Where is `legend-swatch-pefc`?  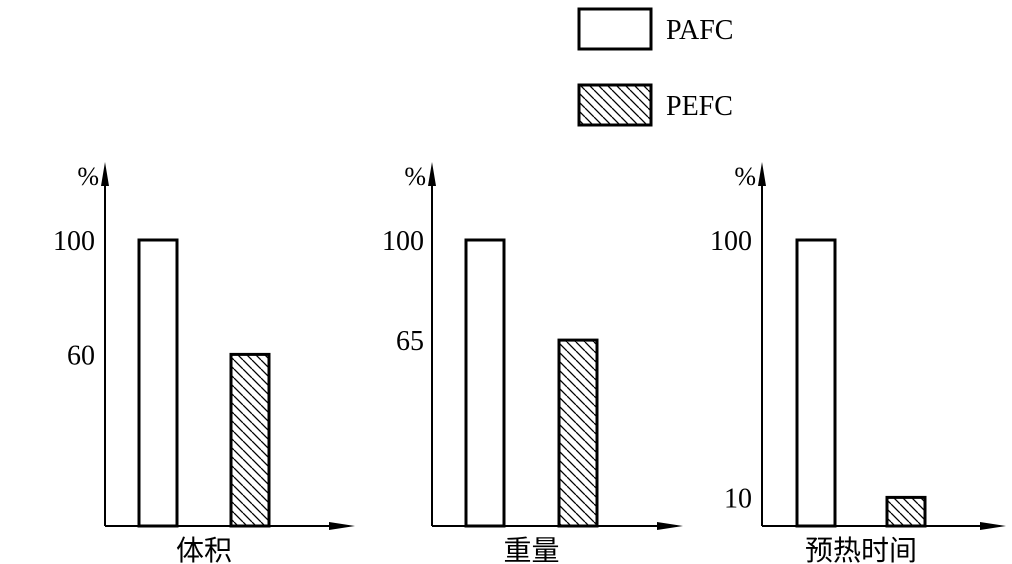
legend-swatch-pefc is located at coordinates (615, 105).